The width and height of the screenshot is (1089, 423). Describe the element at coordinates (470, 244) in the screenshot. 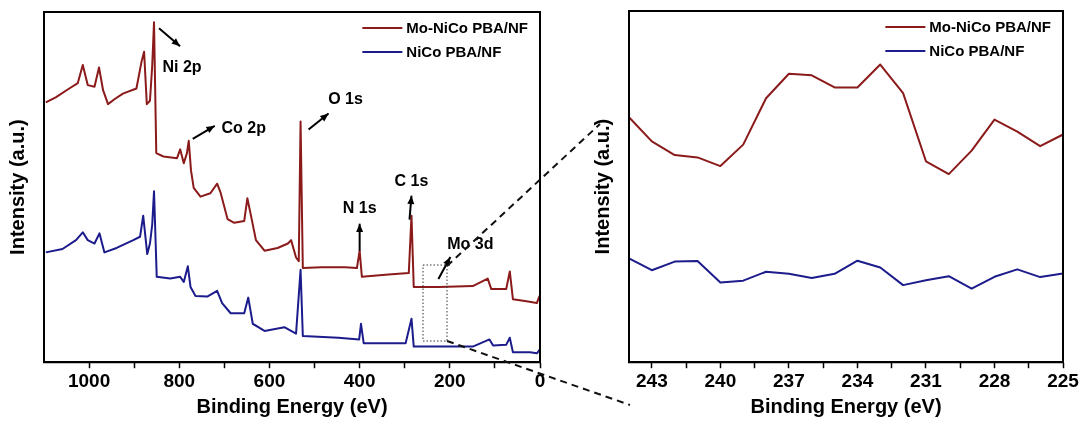

I see `annotation: Mo 3d` at that location.